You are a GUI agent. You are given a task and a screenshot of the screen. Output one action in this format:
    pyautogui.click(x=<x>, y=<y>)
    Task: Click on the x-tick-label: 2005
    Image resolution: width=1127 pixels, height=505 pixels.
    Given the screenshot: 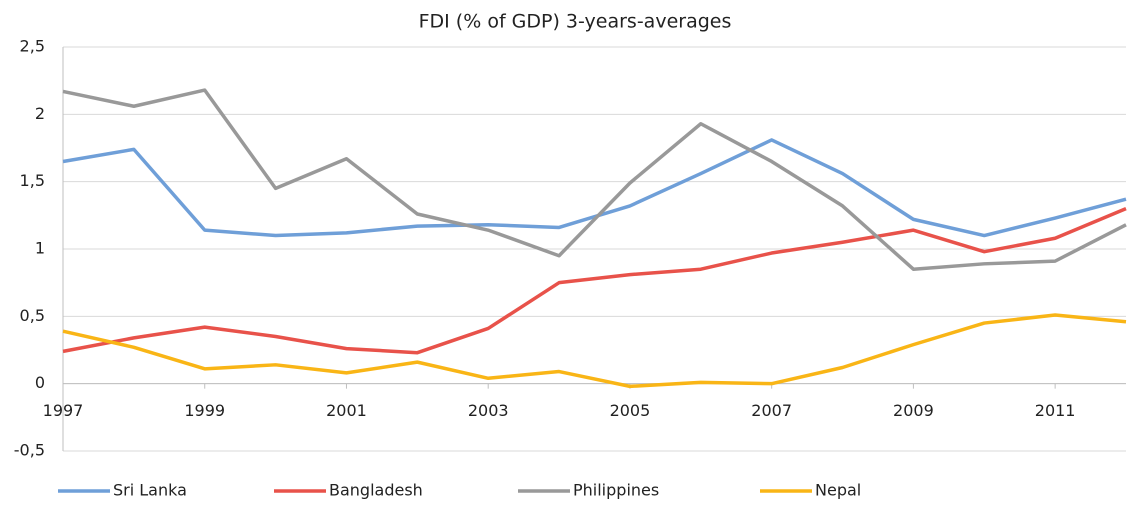 What is the action you would take?
    pyautogui.click(x=630, y=410)
    